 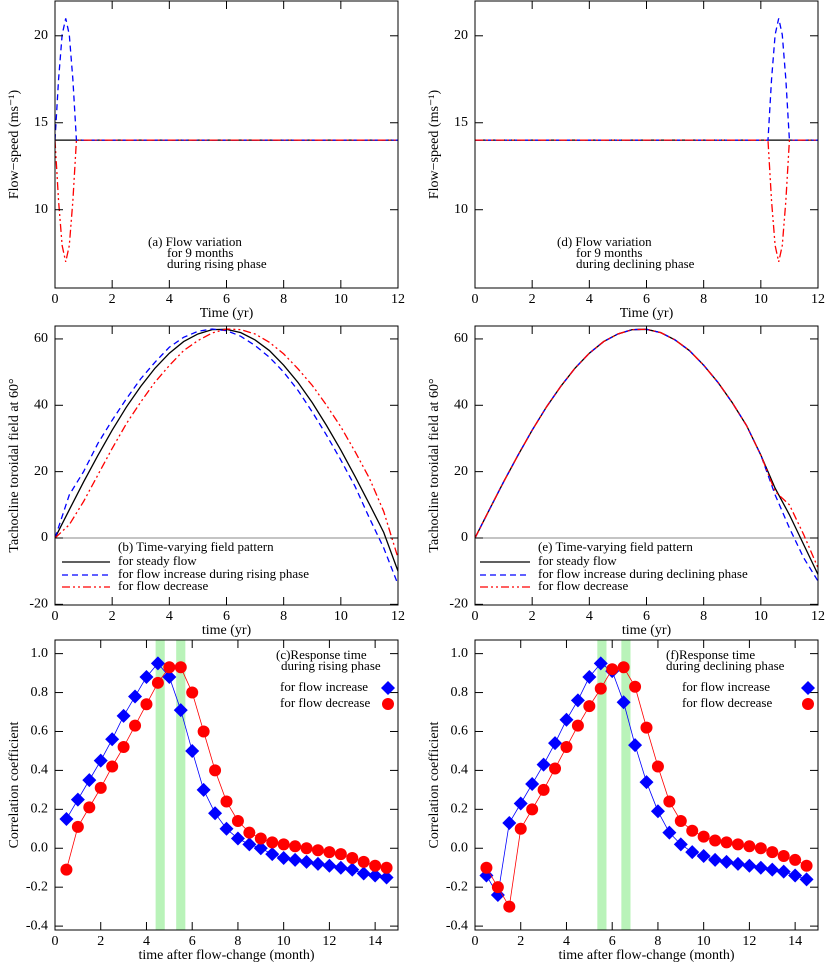 I want to click on y-tick-label: 10, so click(x=41, y=209).